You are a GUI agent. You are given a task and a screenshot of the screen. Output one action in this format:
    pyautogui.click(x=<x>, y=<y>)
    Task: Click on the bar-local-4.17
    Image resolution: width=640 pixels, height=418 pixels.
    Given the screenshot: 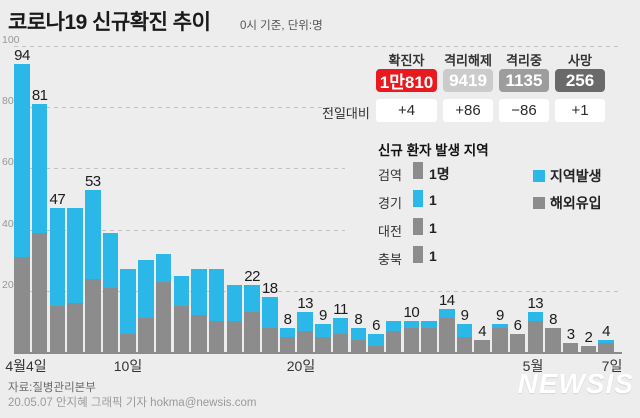 What is the action you would take?
    pyautogui.click(x=252, y=298)
    